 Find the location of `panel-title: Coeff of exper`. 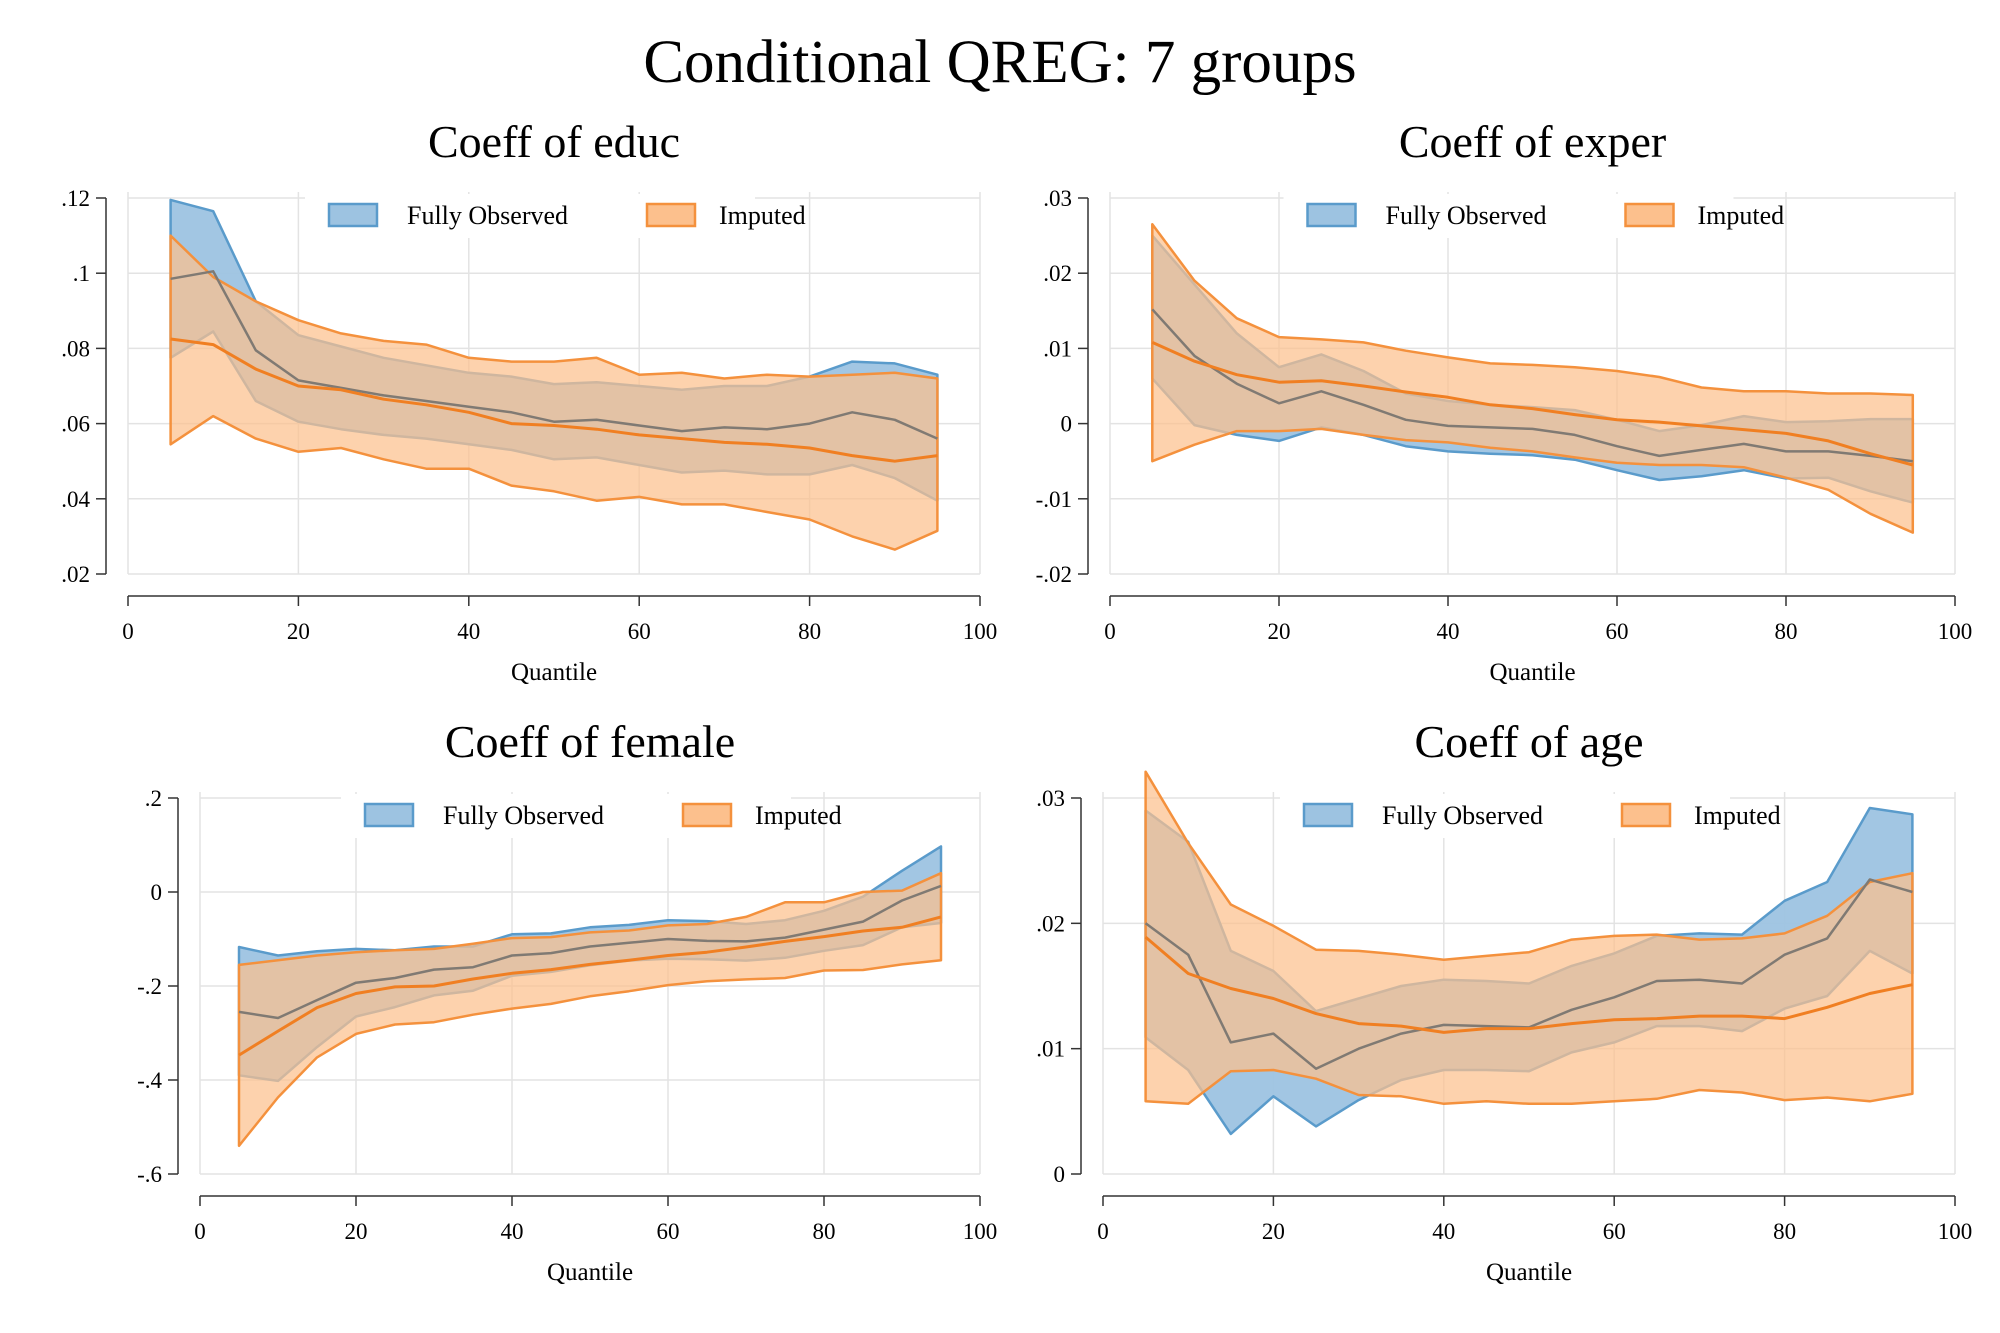

panel-title: Coeff of exper is located at coordinates (1532, 141).